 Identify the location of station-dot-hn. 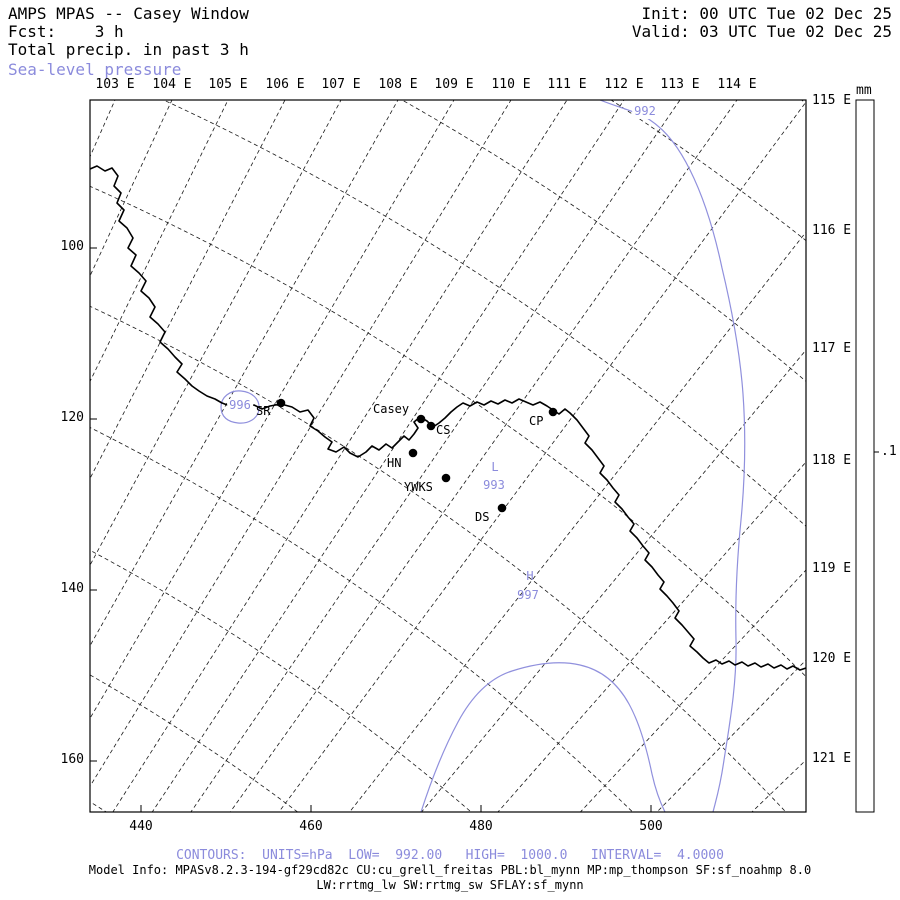
(413, 453).